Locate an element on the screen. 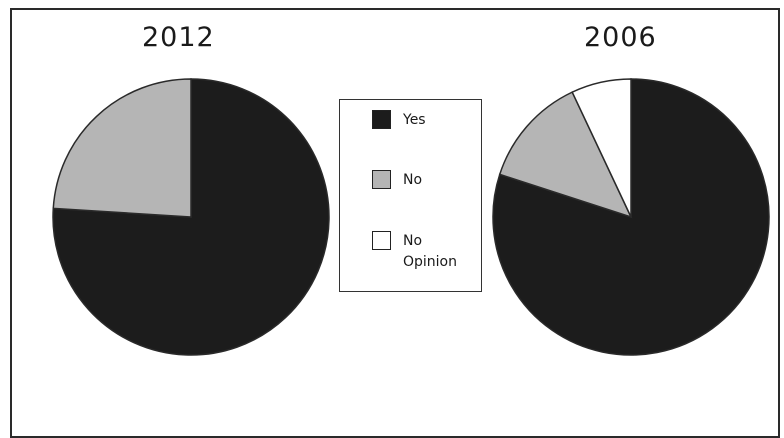 Image resolution: width=784 pixels, height=438 pixels. legend-item-yes: Yes is located at coordinates (399, 120).